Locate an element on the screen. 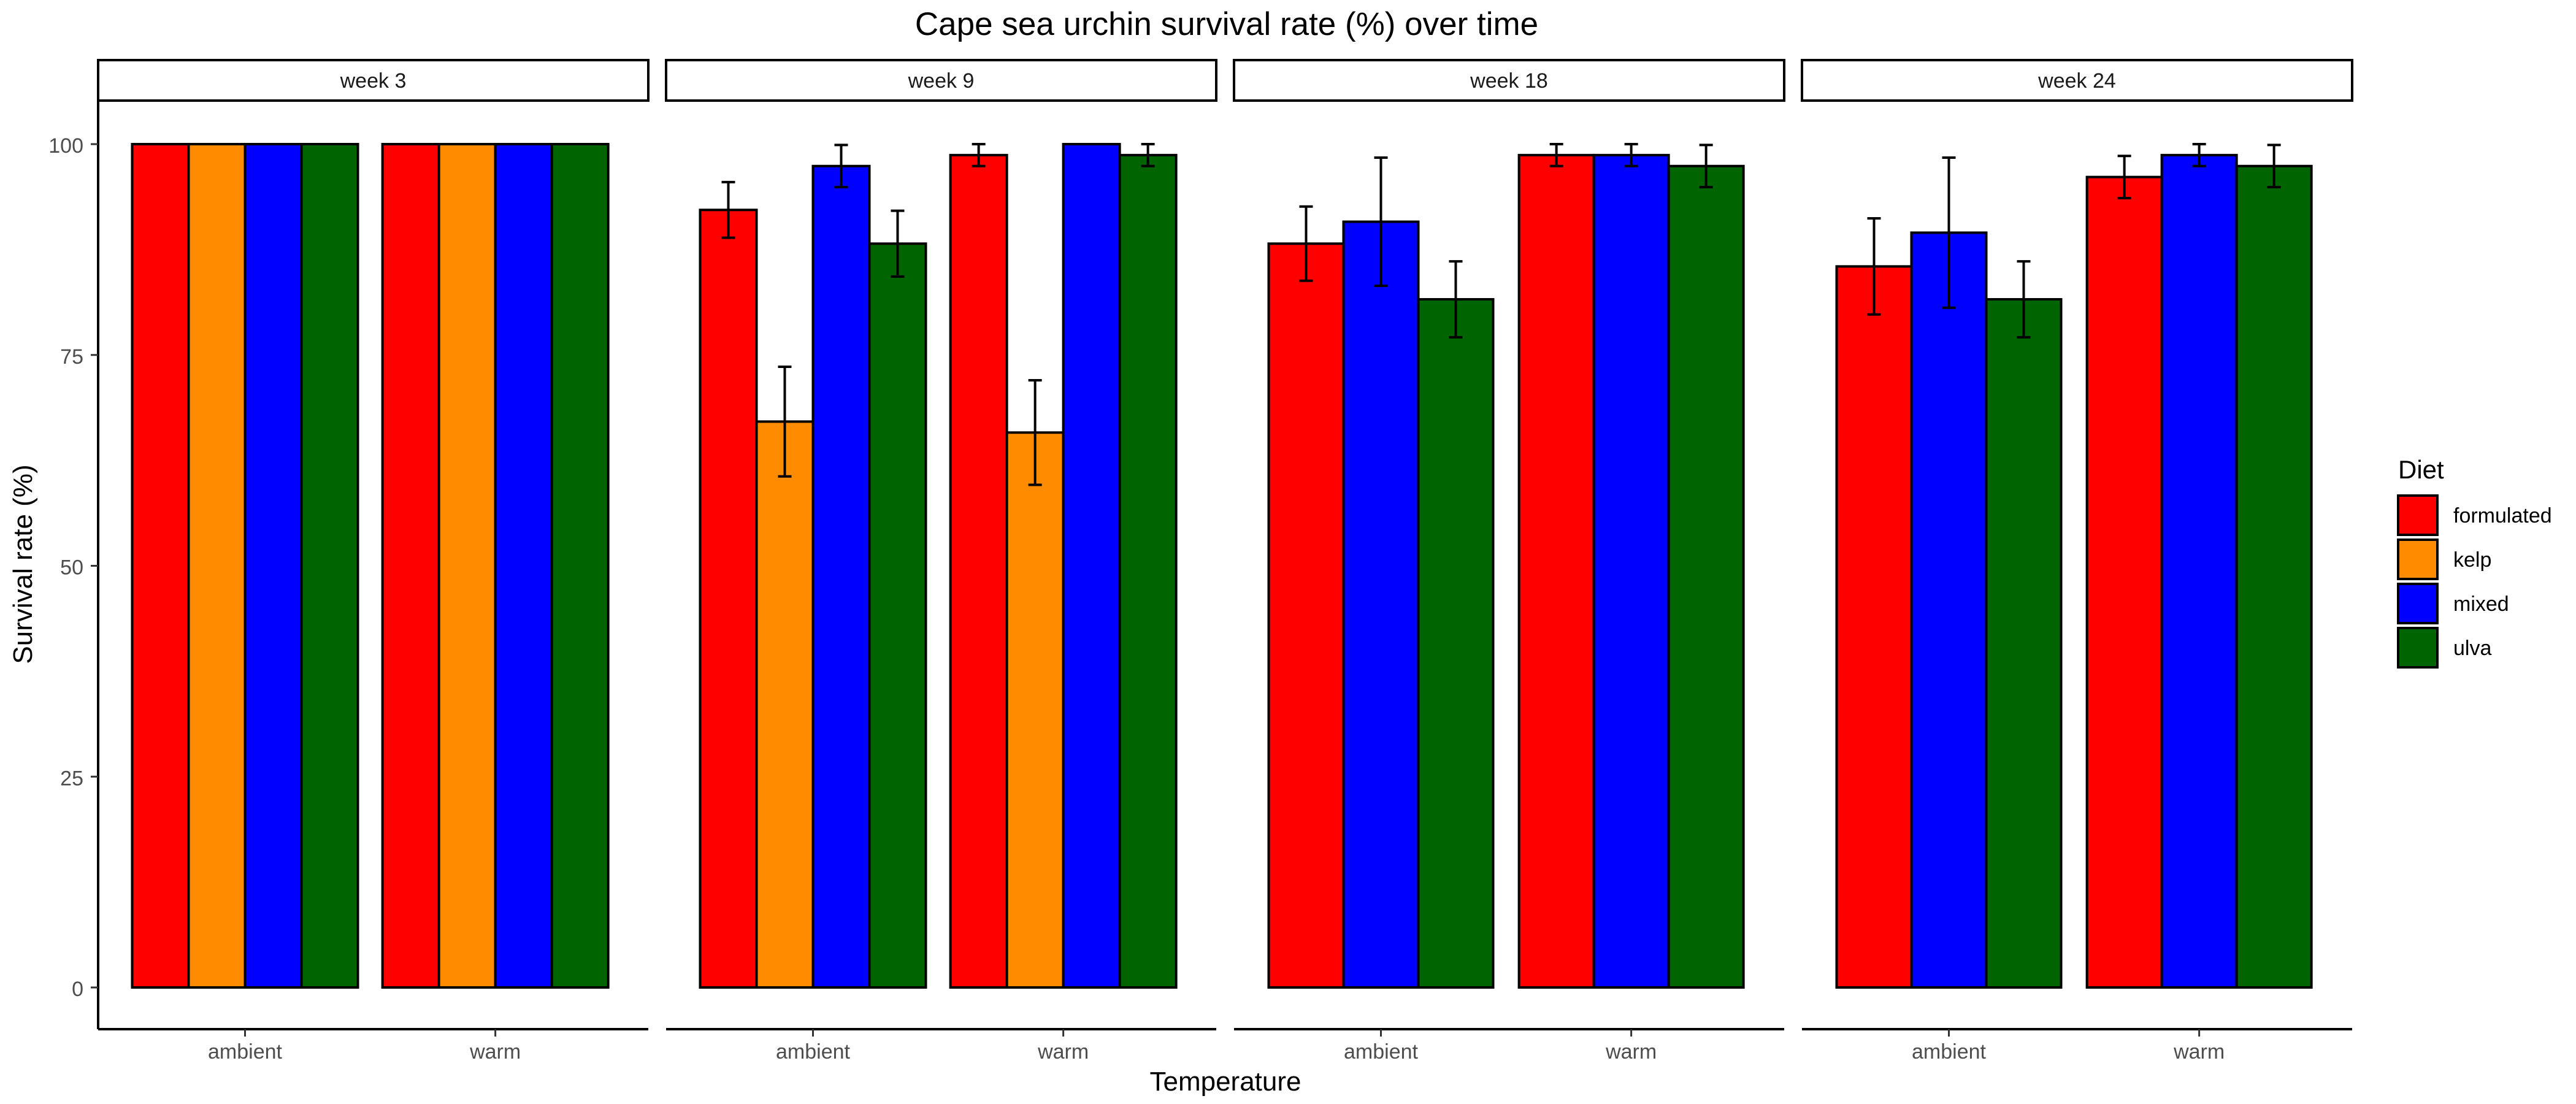 The height and width of the screenshot is (1104, 2576). y-tick-label: 100 is located at coordinates (65, 146).